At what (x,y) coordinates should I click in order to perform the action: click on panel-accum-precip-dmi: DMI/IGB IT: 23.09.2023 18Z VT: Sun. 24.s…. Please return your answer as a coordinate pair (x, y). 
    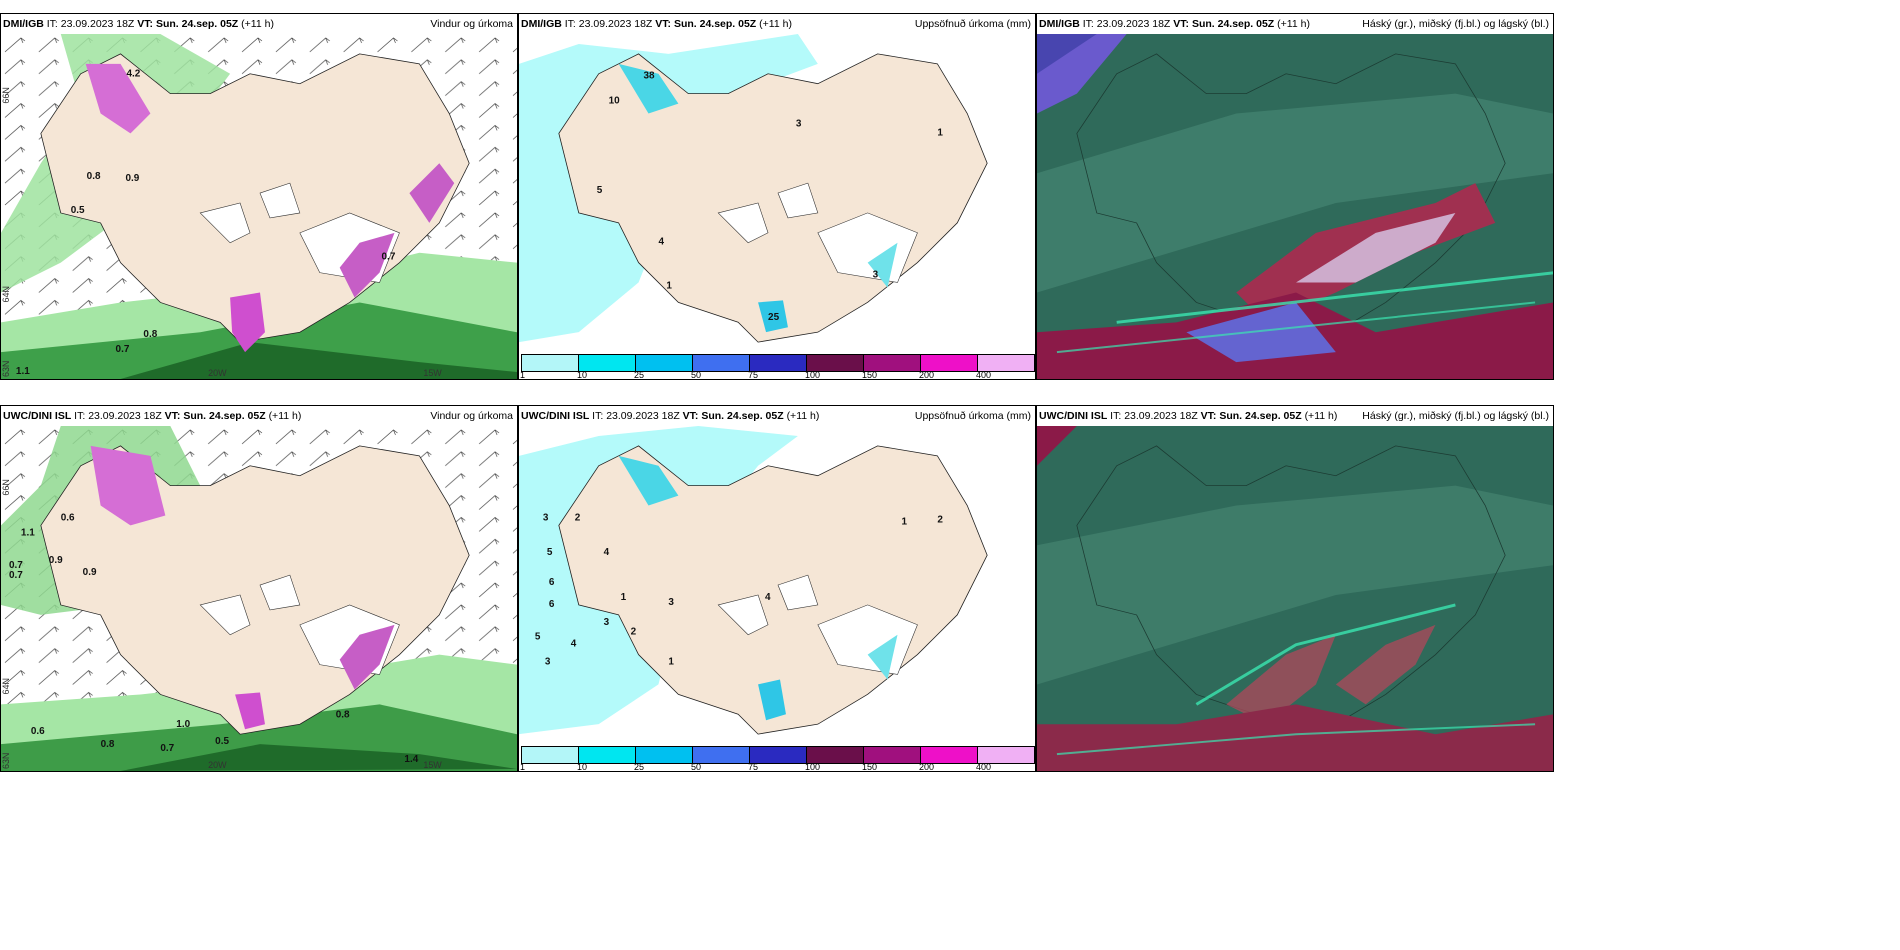
    Looking at the image, I should click on (777, 196).